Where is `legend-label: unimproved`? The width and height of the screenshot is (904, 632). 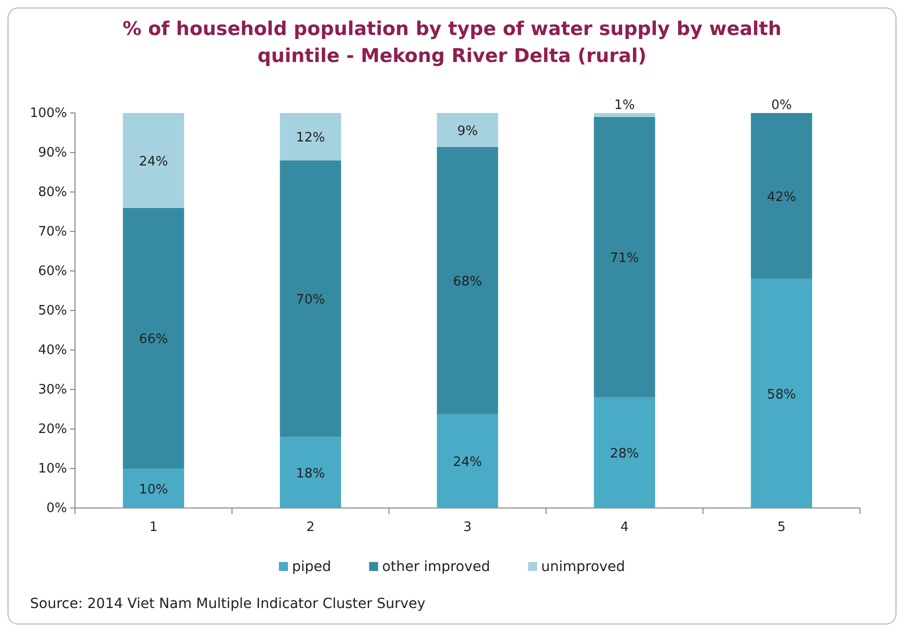
legend-label: unimproved is located at coordinates (583, 567).